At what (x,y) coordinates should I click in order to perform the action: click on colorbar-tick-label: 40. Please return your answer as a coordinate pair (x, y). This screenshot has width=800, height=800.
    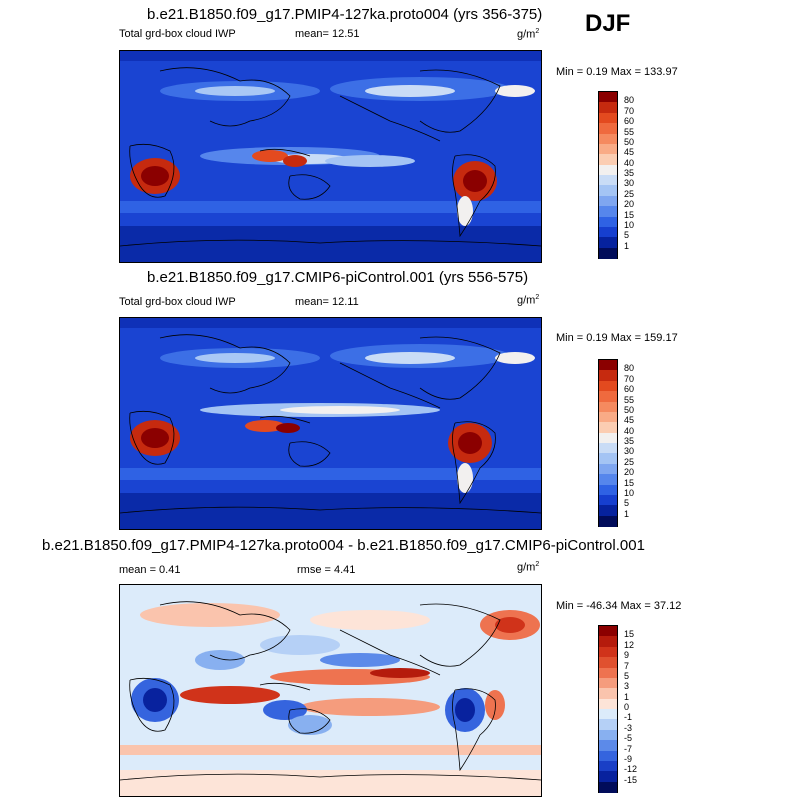
    Looking at the image, I should click on (629, 162).